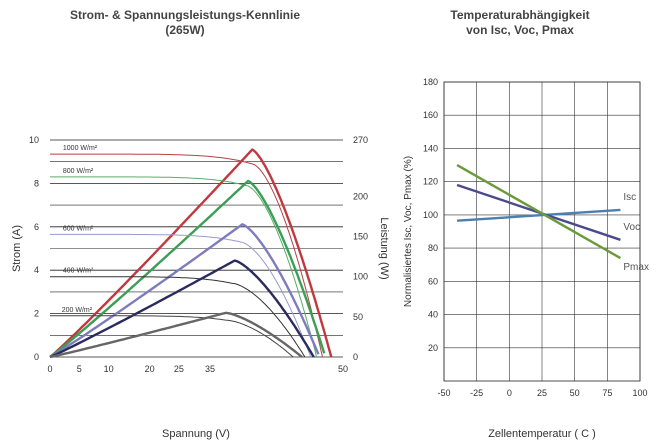 Image resolution: width=661 pixels, height=444 pixels. I want to click on y-tick-label: 0, so click(36, 357).